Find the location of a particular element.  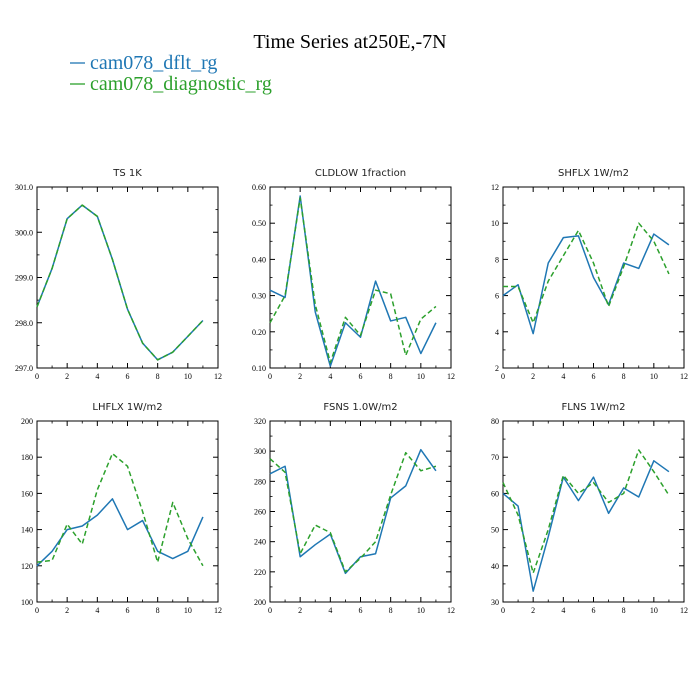

y-tick-label: 30 is located at coordinates (495, 602).